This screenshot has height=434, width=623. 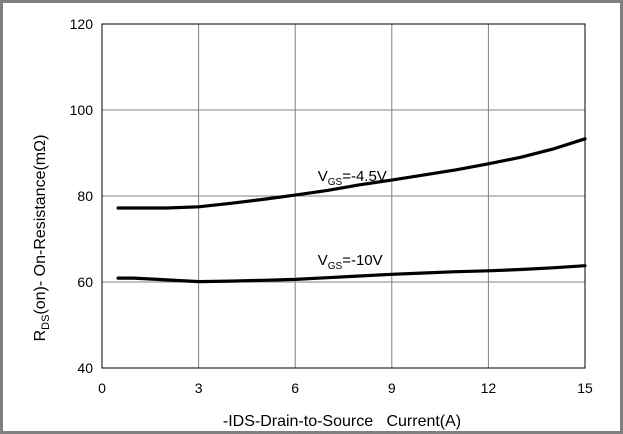 I want to click on x-tick-label: 0, so click(x=102, y=388).